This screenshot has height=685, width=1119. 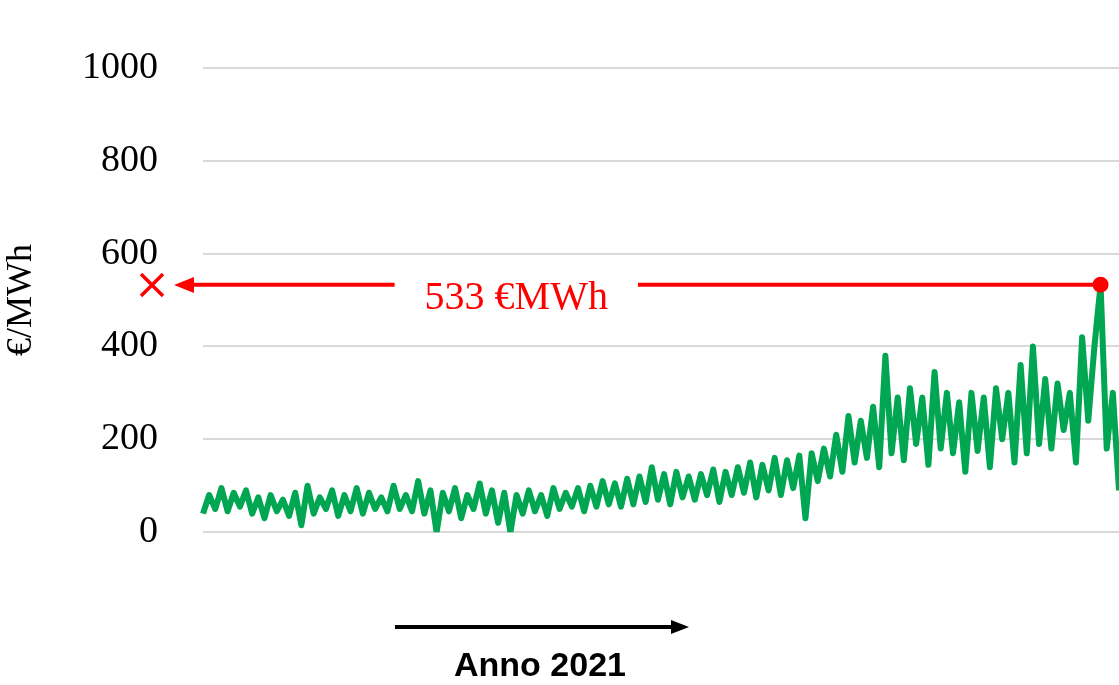 I want to click on y-axis-title: €/MWh, so click(x=20, y=300).